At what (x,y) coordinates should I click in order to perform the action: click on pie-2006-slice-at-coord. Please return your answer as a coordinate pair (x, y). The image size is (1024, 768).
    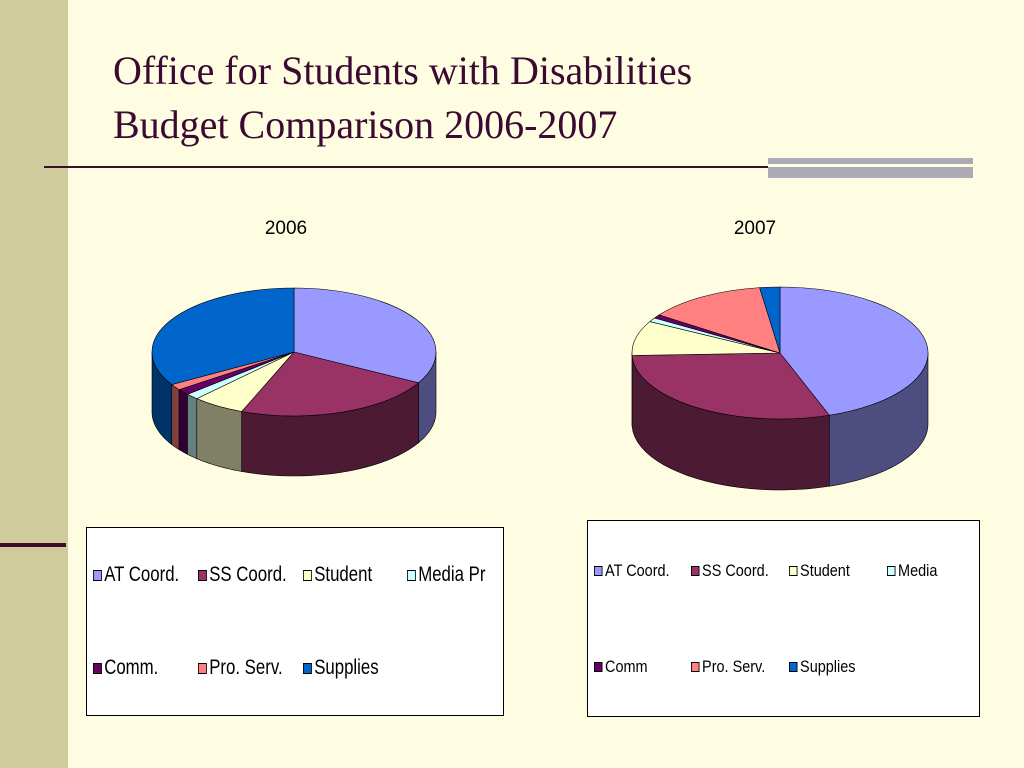
    Looking at the image, I should click on (365, 335).